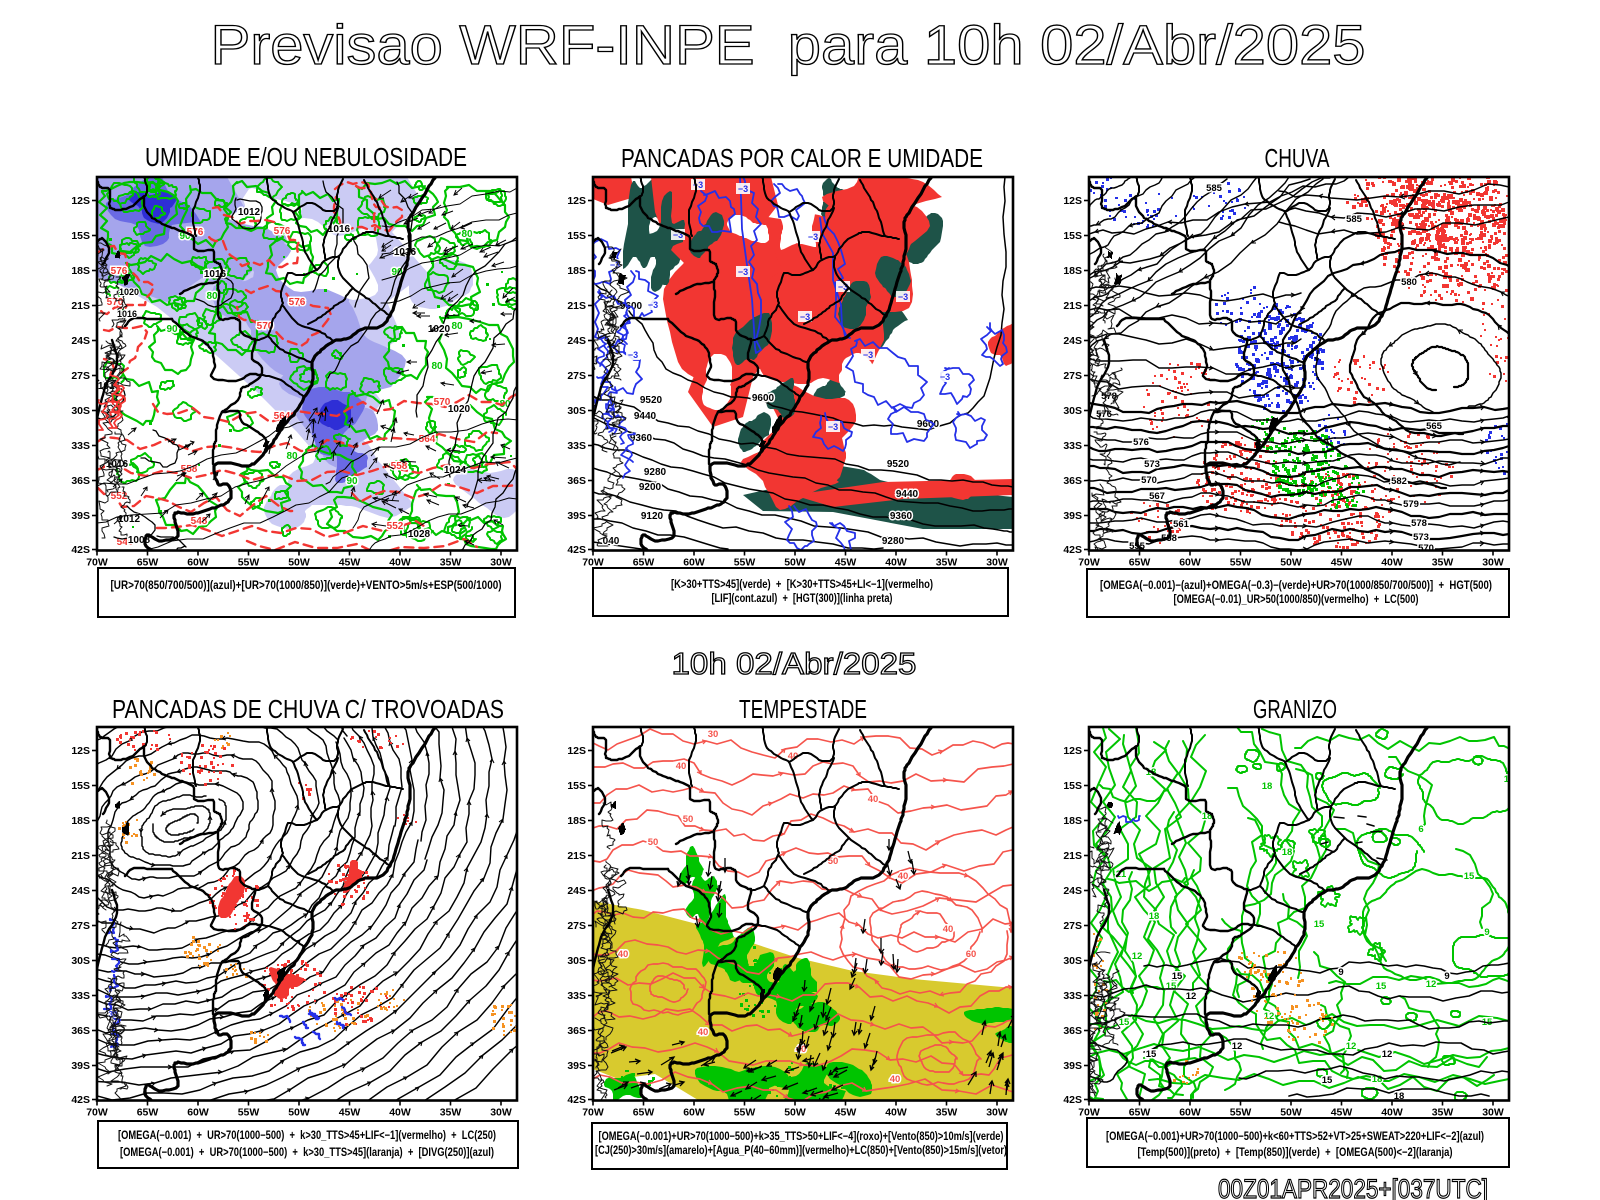 The height and width of the screenshot is (1200, 1600). What do you see at coordinates (794, 664) in the screenshot?
I see `svg-text: 10h 02/Abr/2025` at bounding box center [794, 664].